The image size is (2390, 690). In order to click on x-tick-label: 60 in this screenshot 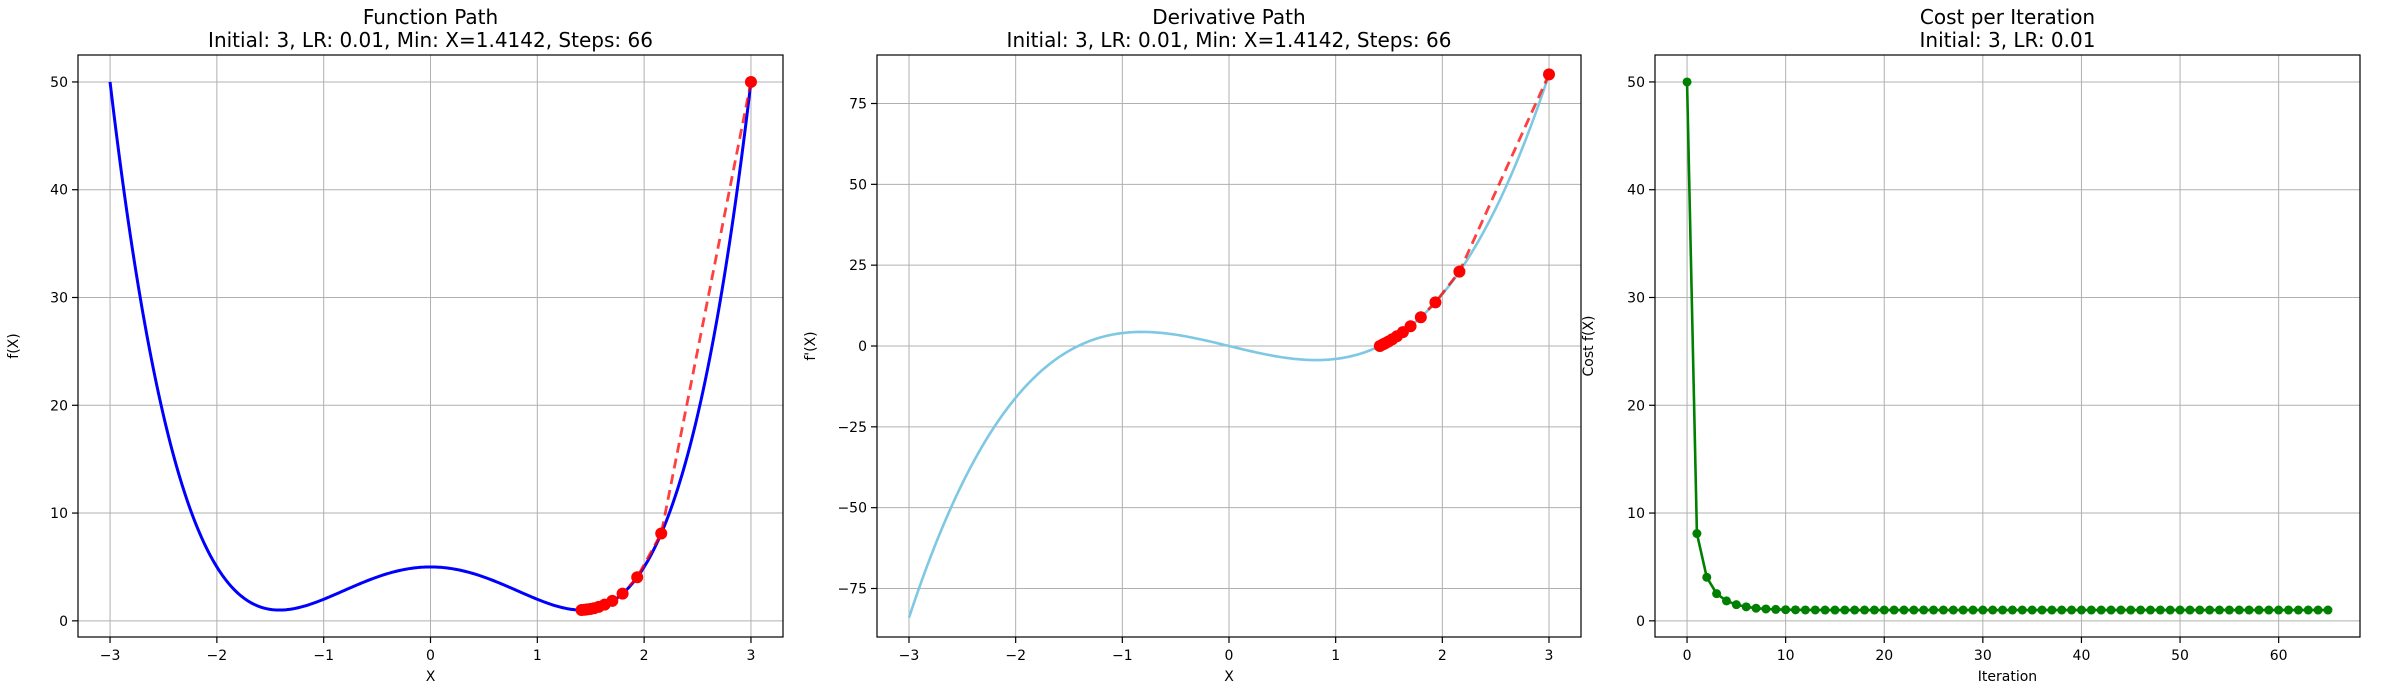, I will do `click(2279, 656)`.